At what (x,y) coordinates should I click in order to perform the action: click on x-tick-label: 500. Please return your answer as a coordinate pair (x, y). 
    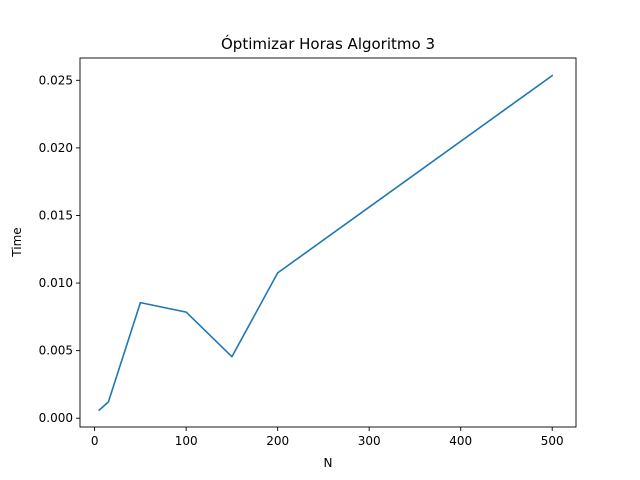
    Looking at the image, I should click on (552, 441).